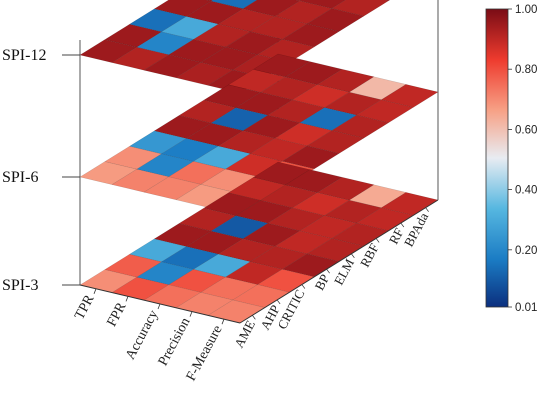 The width and height of the screenshot is (550, 414). Describe the element at coordinates (526, 130) in the screenshot. I see `colorbar-tick-label: 0.60` at that location.